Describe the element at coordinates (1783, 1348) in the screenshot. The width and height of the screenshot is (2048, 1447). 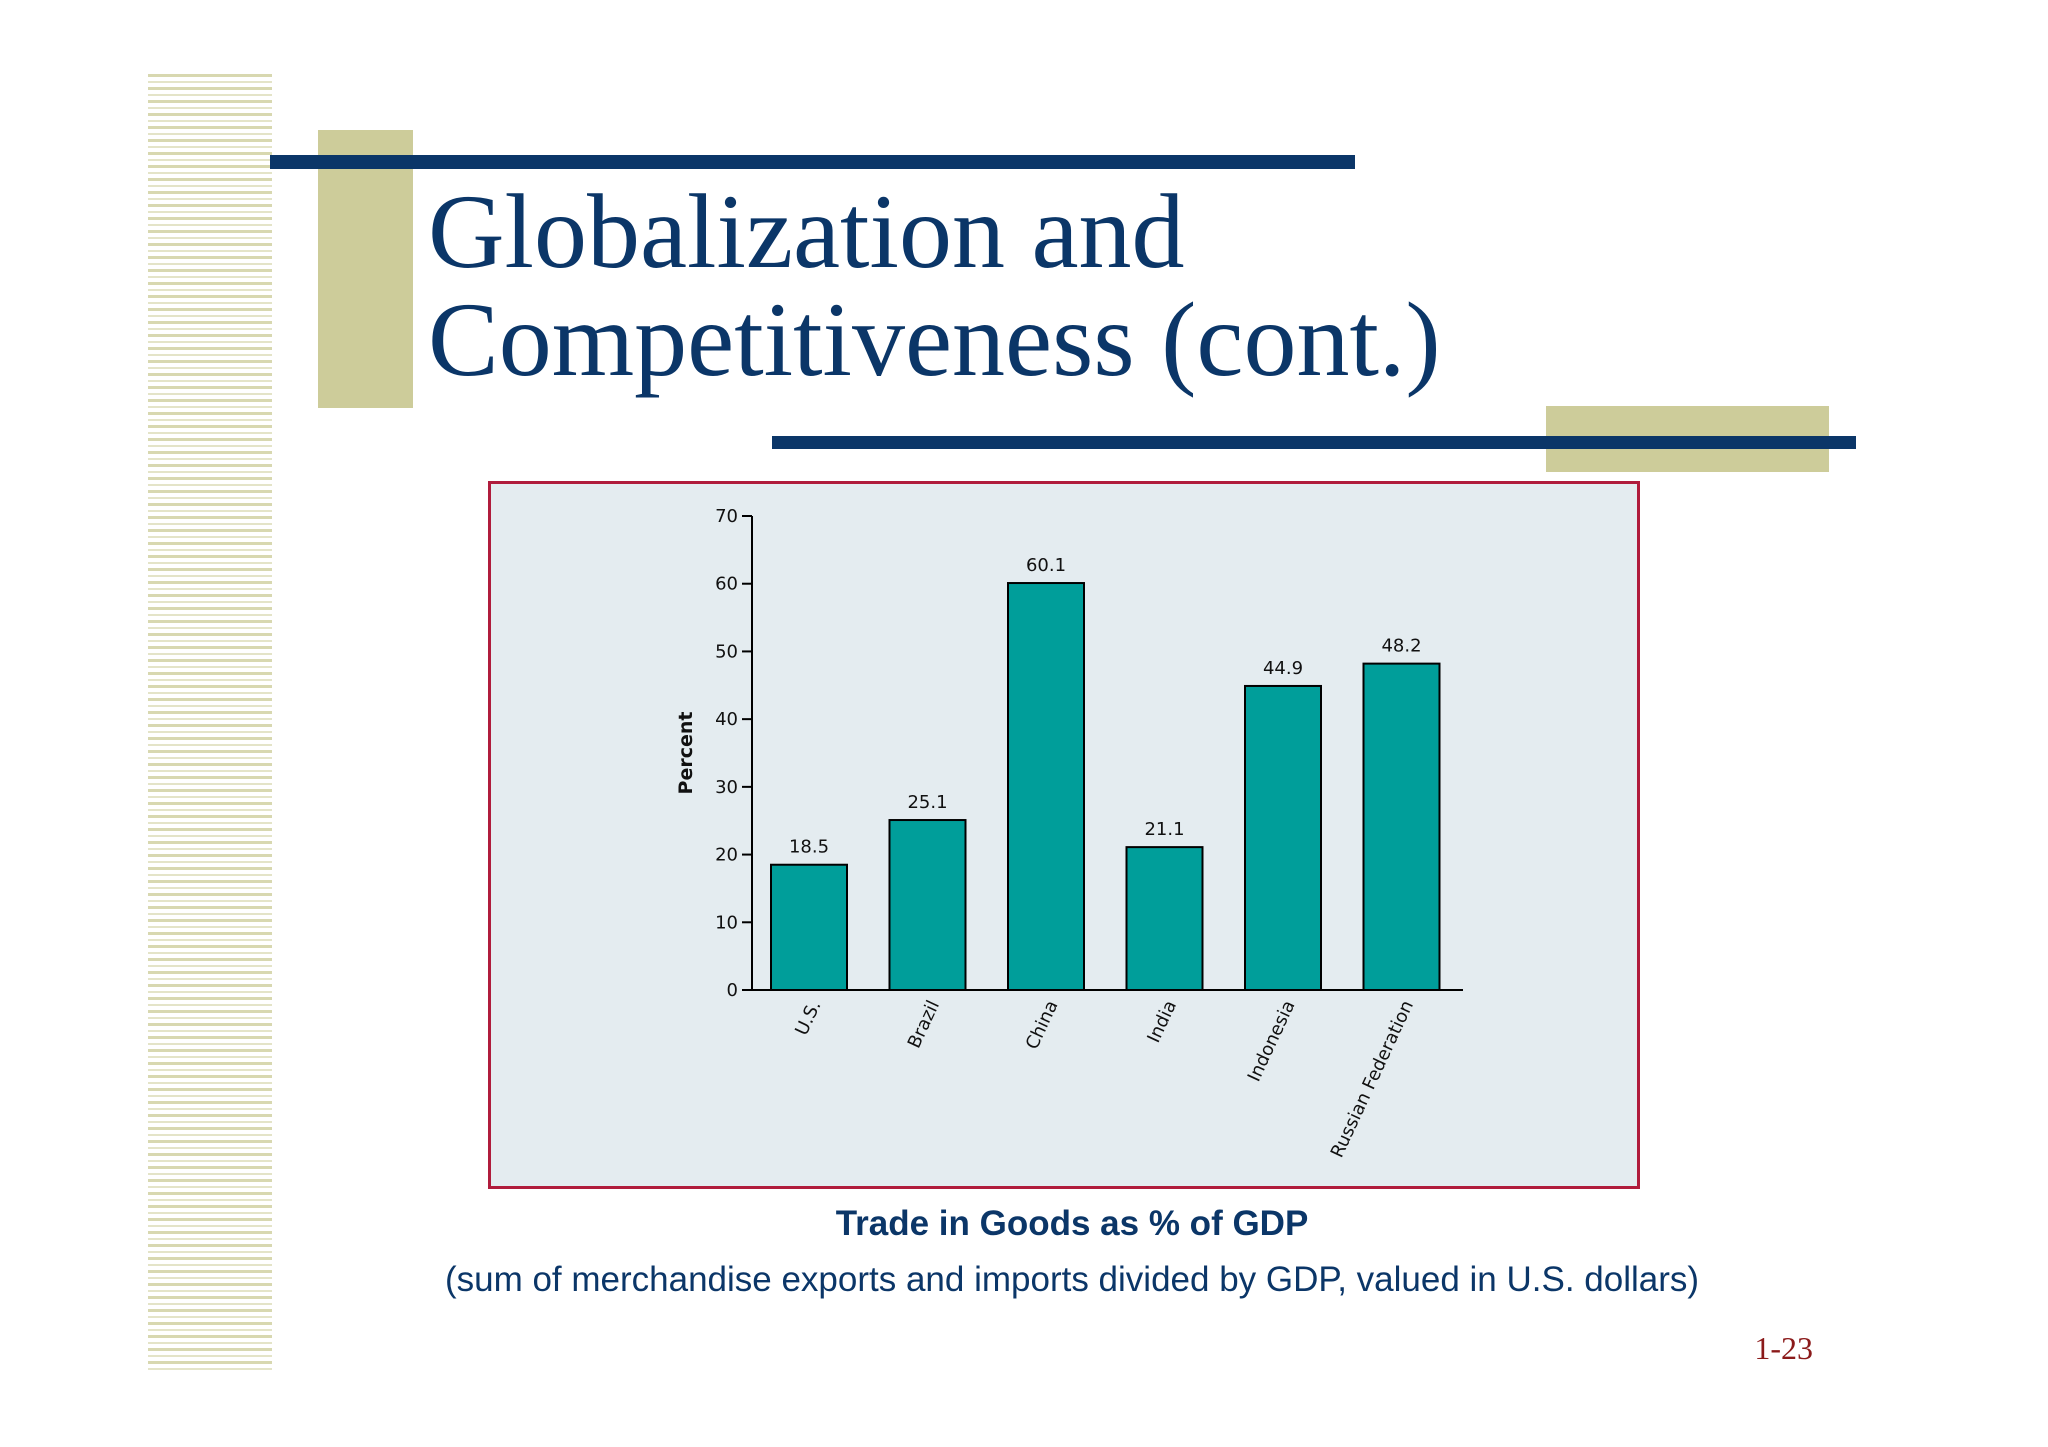
I see `page-number: 1-23` at that location.